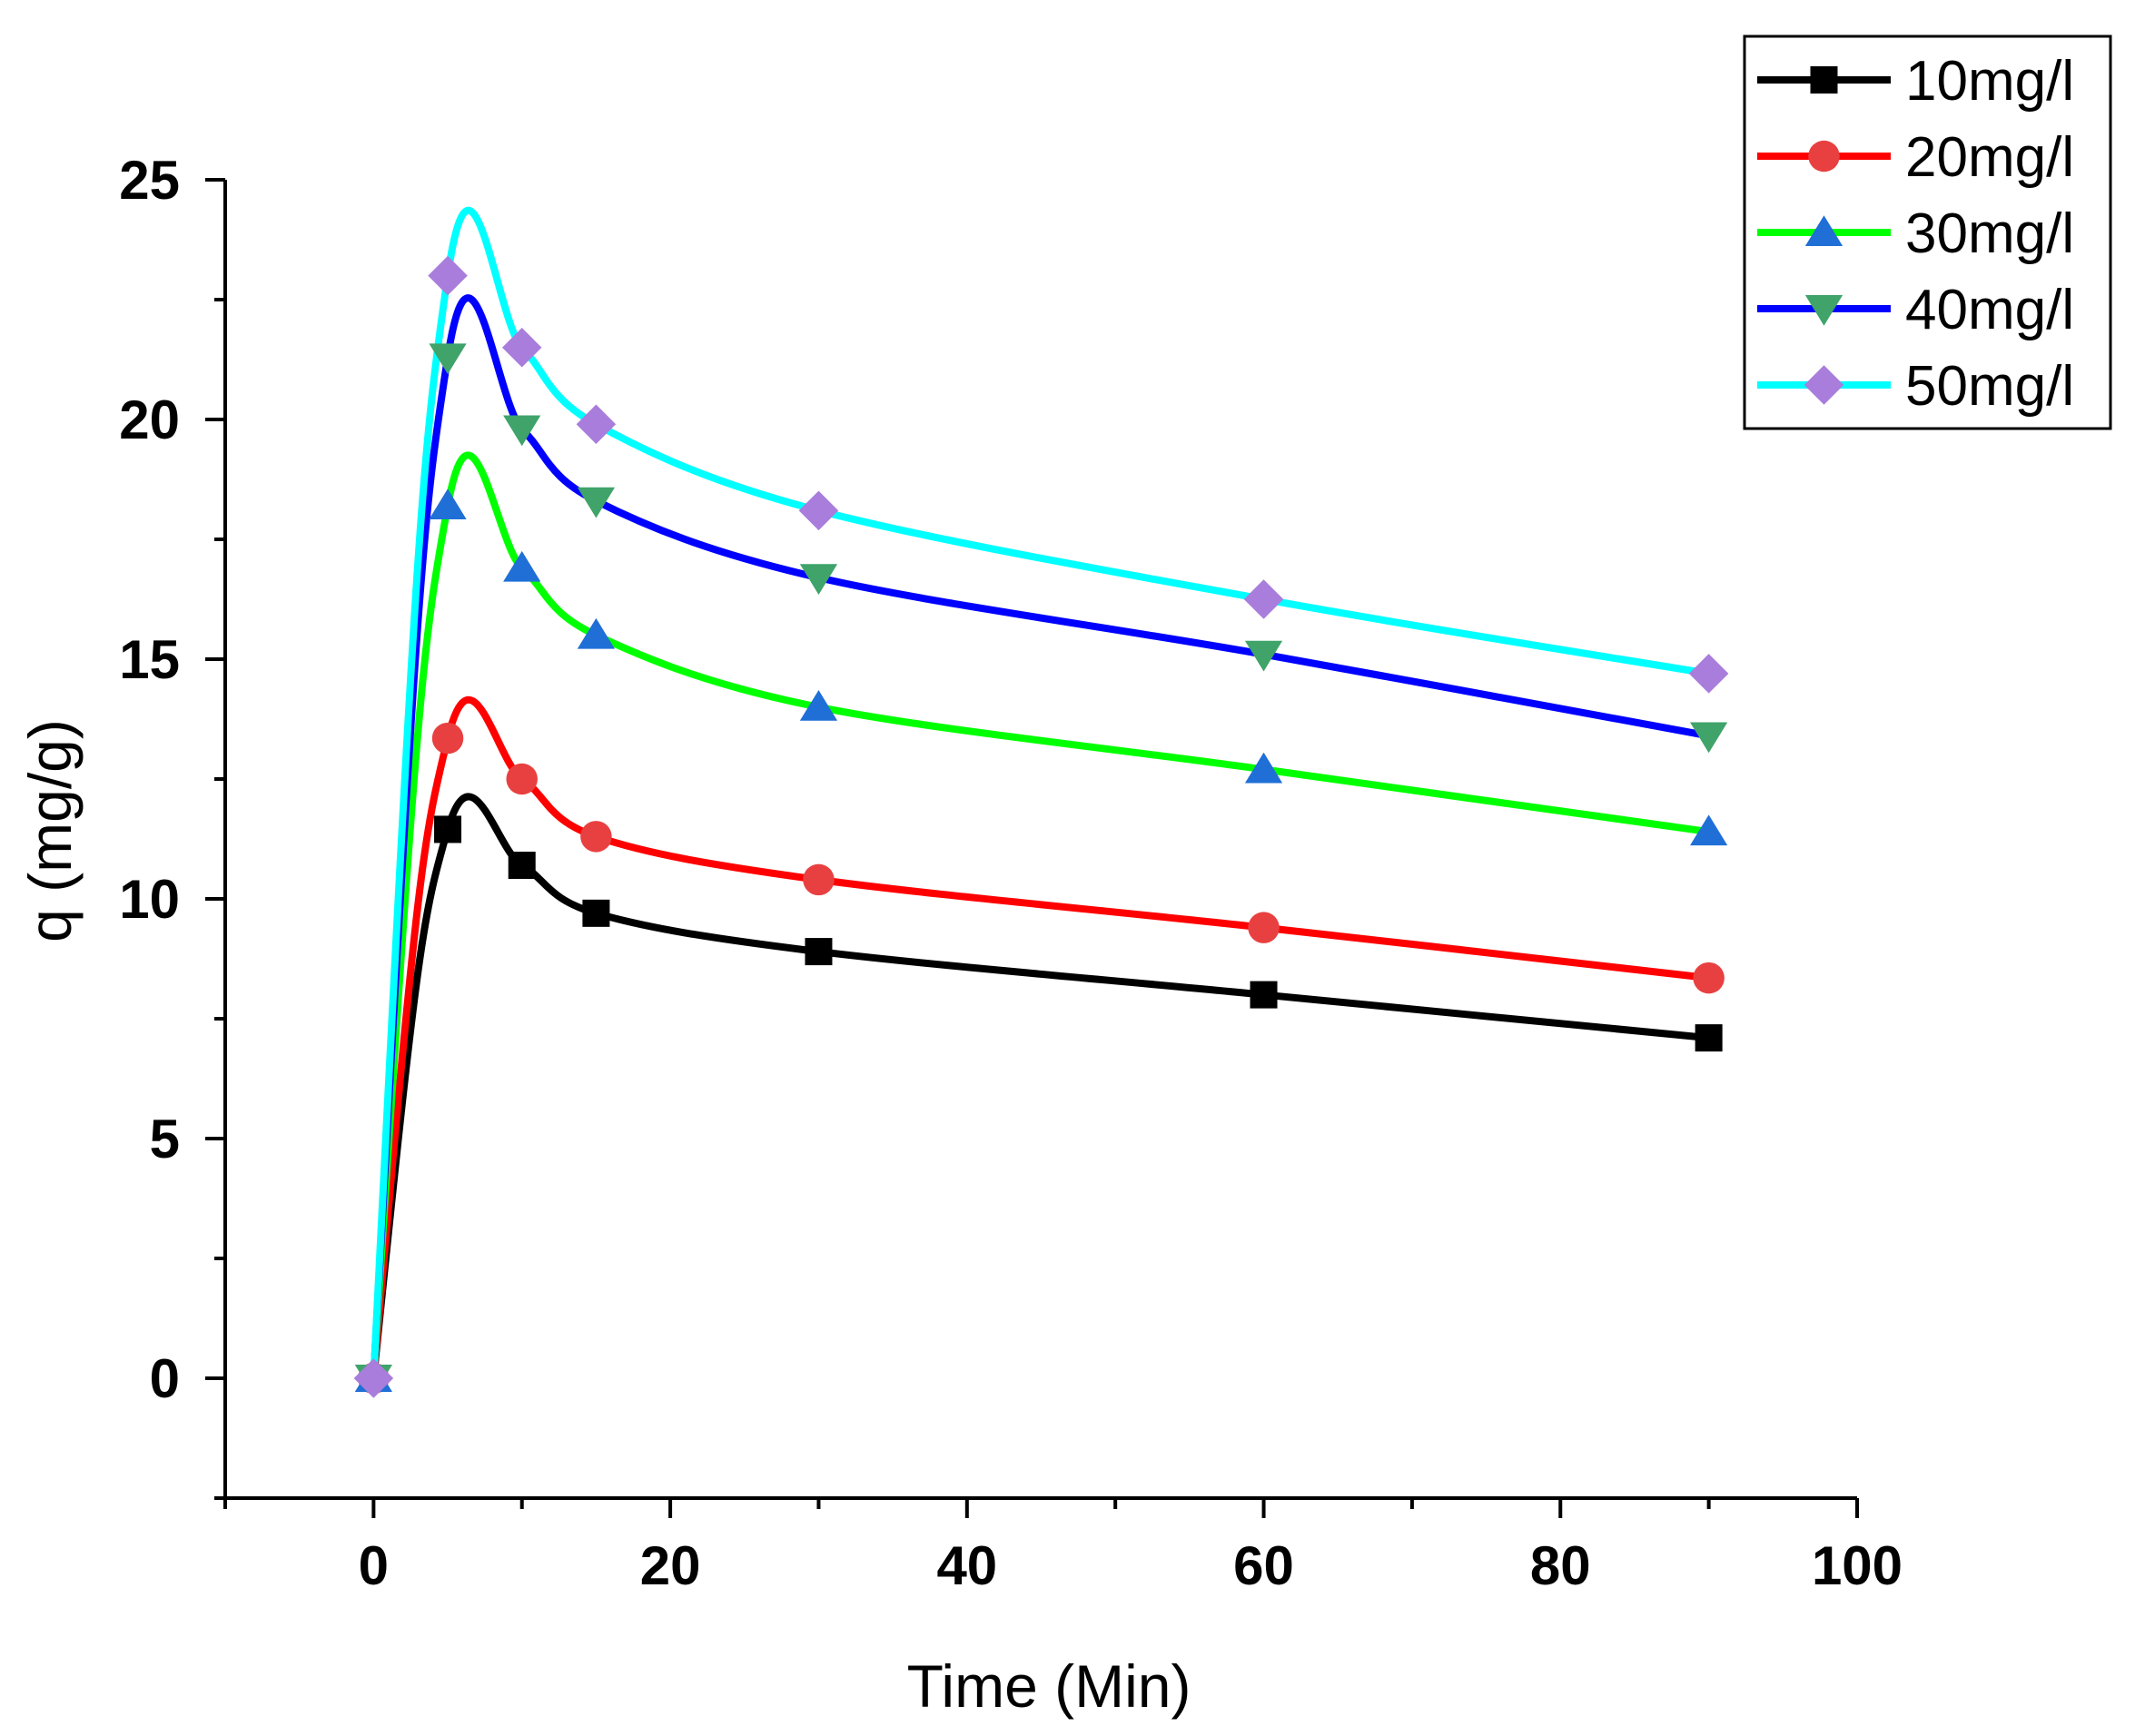 Image resolution: width=2135 pixels, height=1736 pixels. What do you see at coordinates (1263, 1565) in the screenshot?
I see `x-tick-label: 60` at bounding box center [1263, 1565].